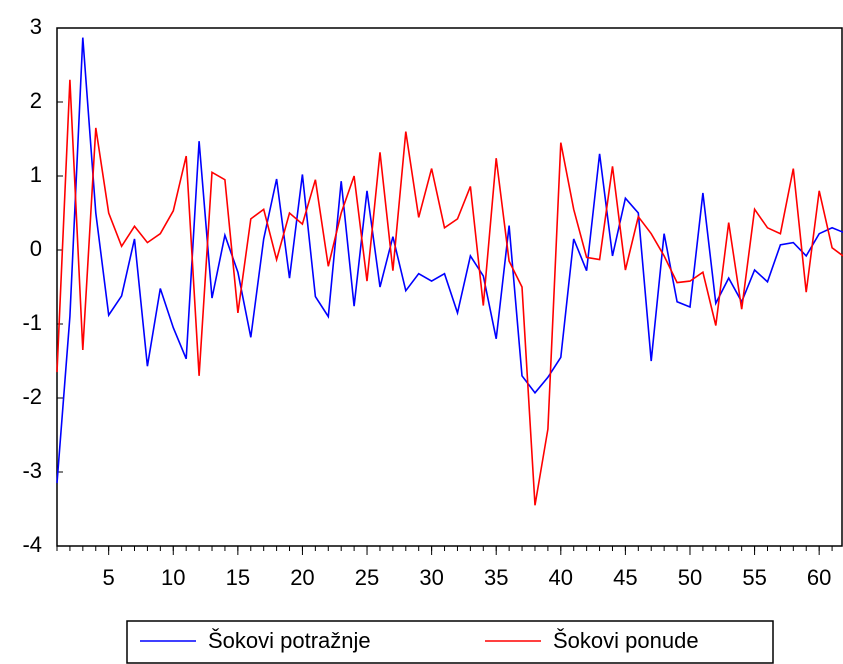 The width and height of the screenshot is (843, 664). What do you see at coordinates (496, 577) in the screenshot?
I see `x-tick-label: 35` at bounding box center [496, 577].